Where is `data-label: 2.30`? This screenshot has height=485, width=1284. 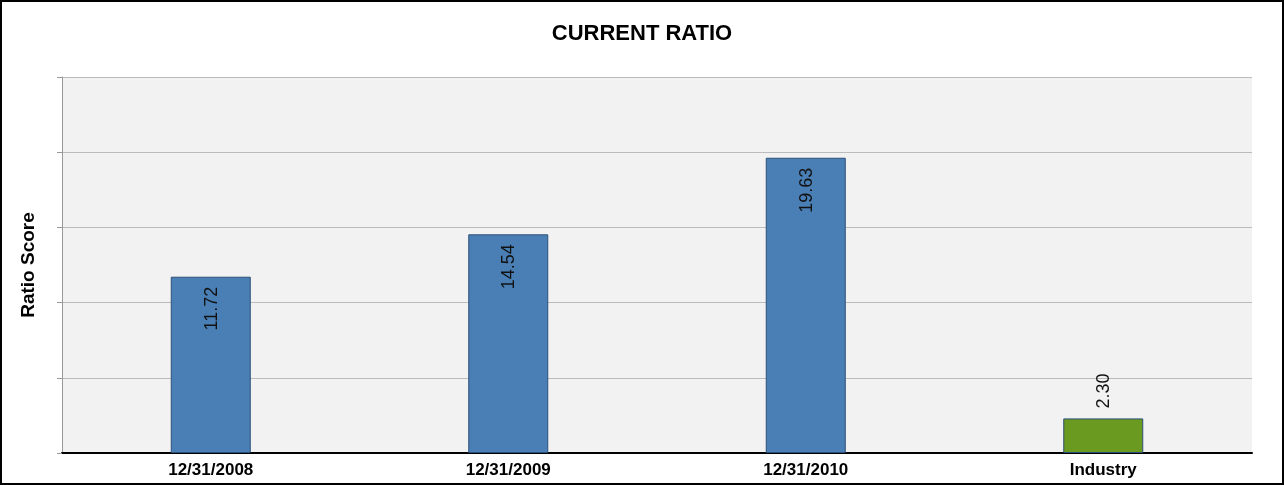 data-label: 2.30 is located at coordinates (1103, 391).